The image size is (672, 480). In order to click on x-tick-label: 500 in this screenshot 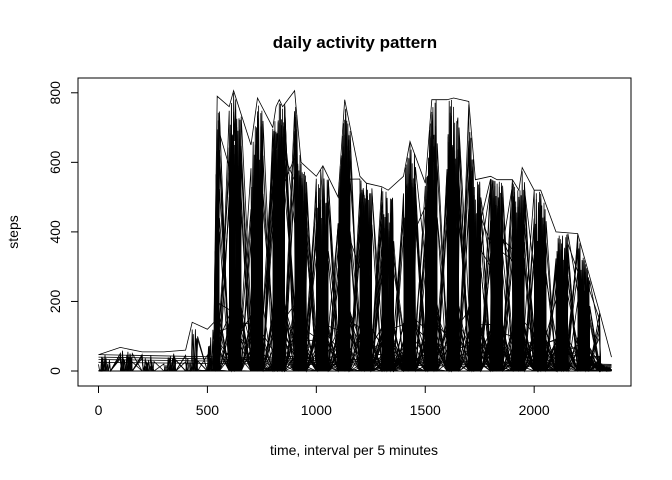, I will do `click(208, 410)`.